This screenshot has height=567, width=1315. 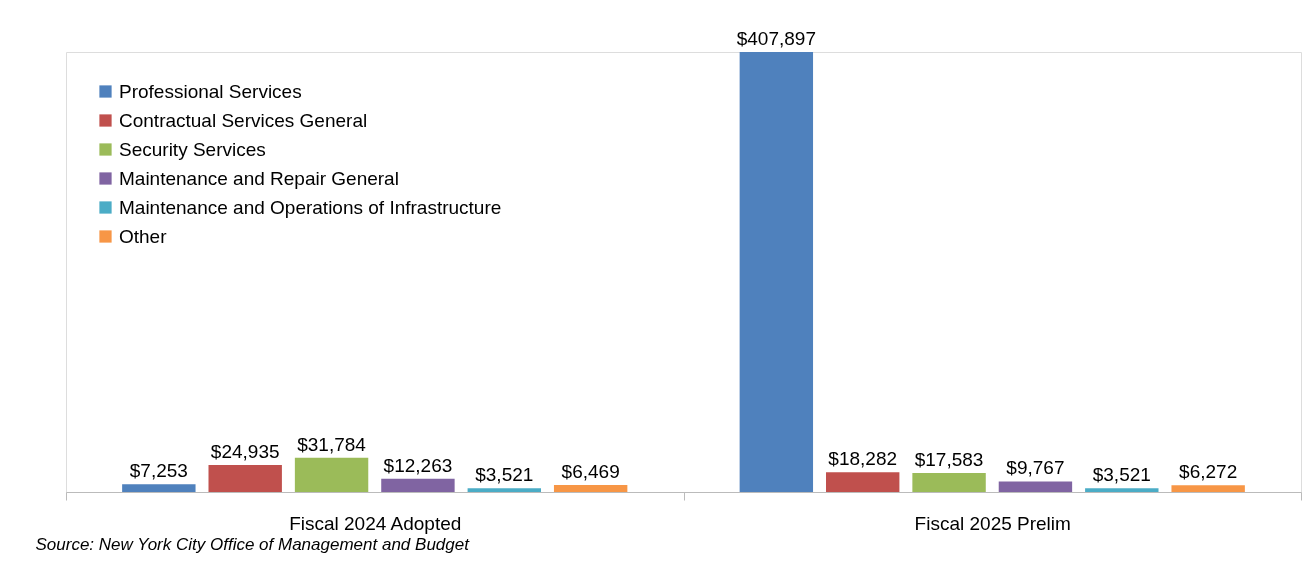 I want to click on data-label: $7,253, so click(x=158, y=471).